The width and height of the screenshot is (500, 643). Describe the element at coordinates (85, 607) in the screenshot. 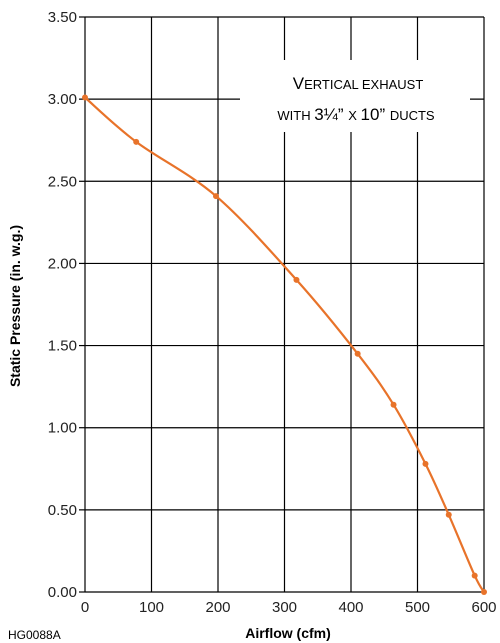

I see `x-tick-label: 0` at that location.